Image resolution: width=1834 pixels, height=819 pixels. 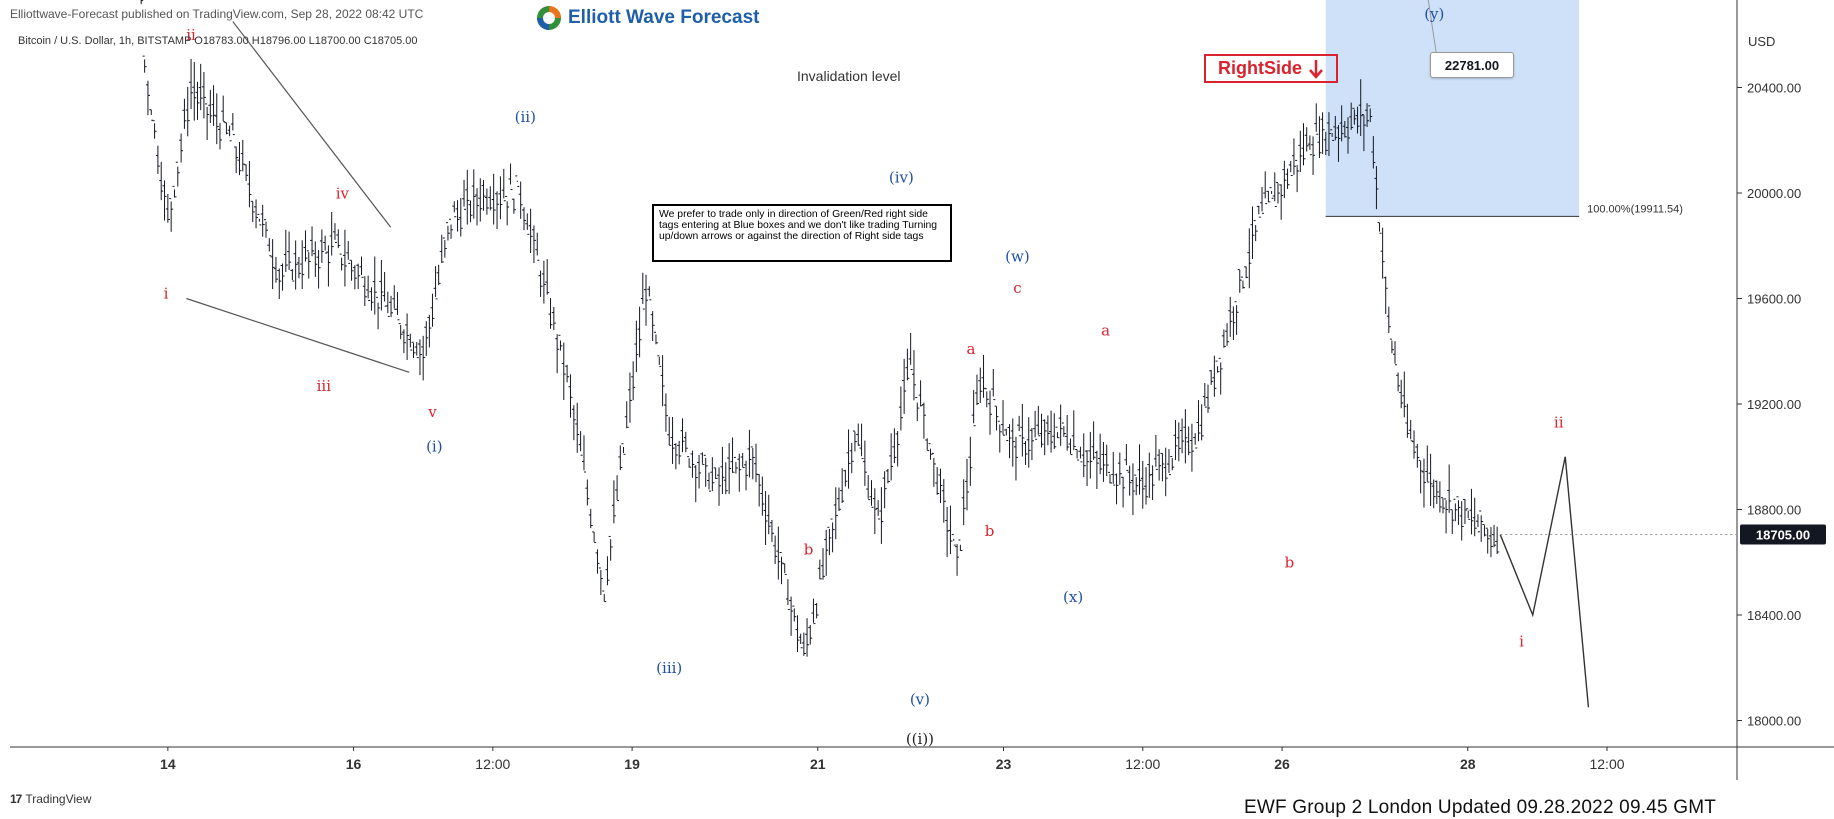 What do you see at coordinates (354, 764) in the screenshot?
I see `x-tick-label: 16` at bounding box center [354, 764].